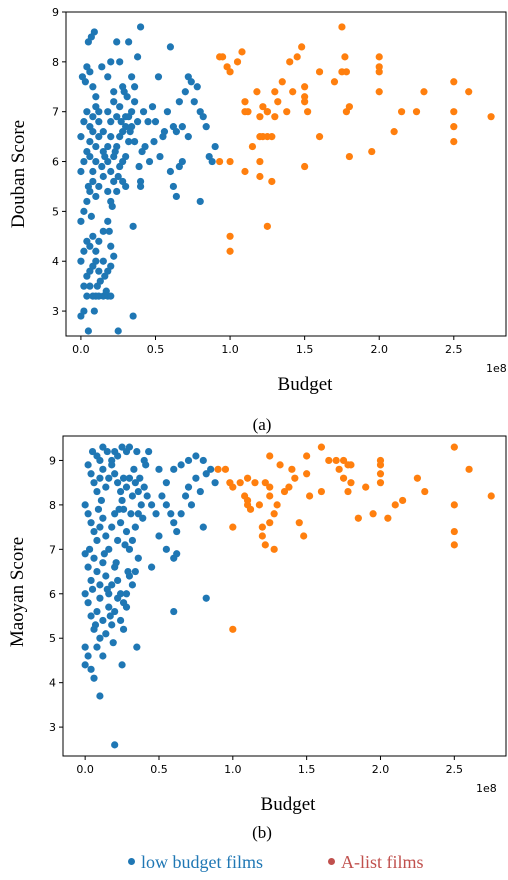 The width and height of the screenshot is (508, 880). I want to click on x-tick-label: 1.0, so click(233, 769).